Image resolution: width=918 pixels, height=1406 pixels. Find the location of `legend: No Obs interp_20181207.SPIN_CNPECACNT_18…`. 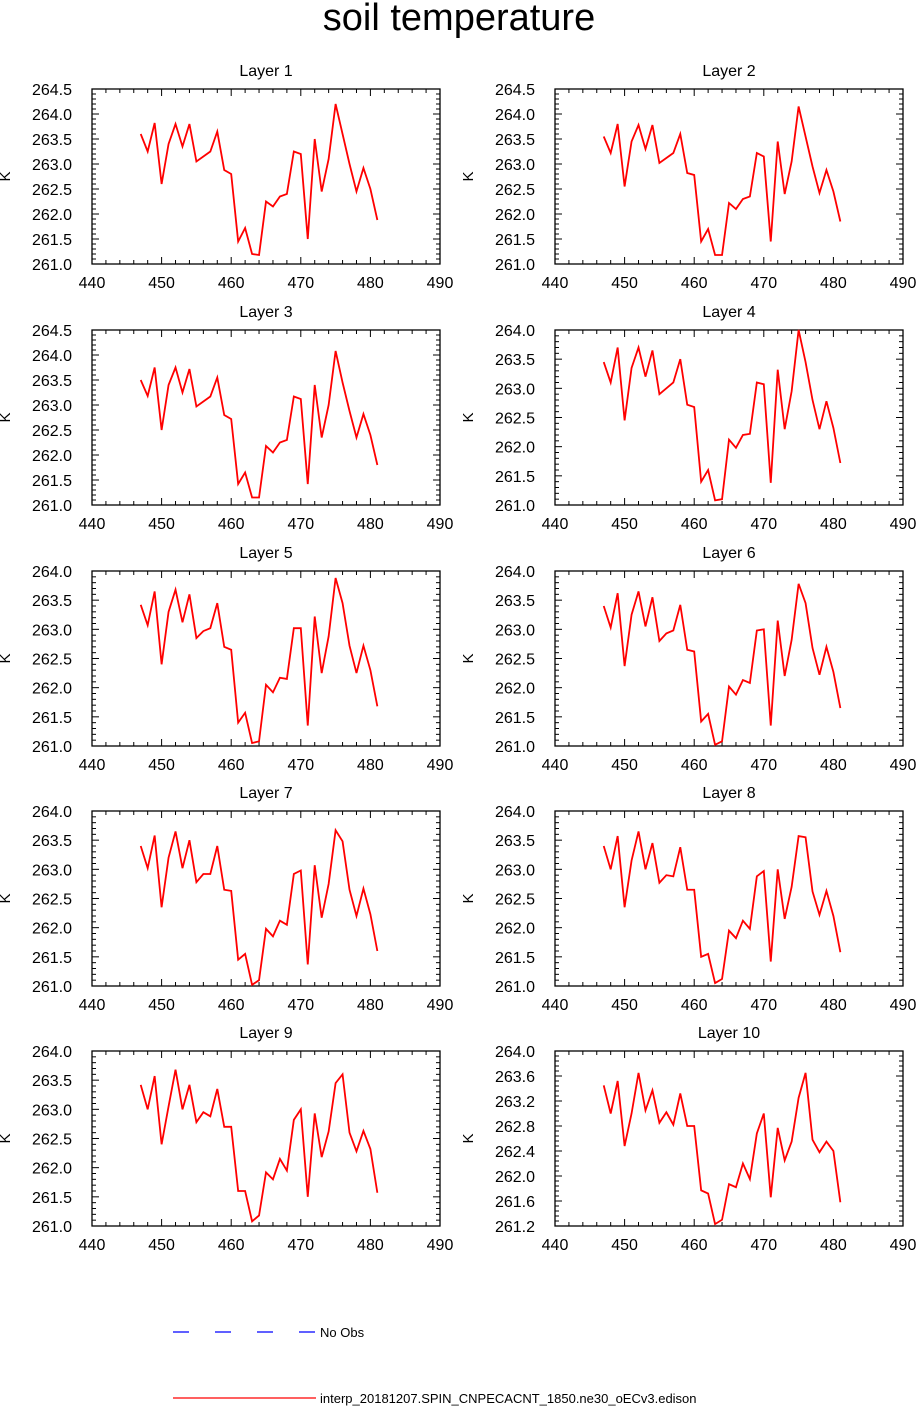

legend: No Obs interp_20181207.SPIN_CNPECACNT_18… is located at coordinates (435, 1365).